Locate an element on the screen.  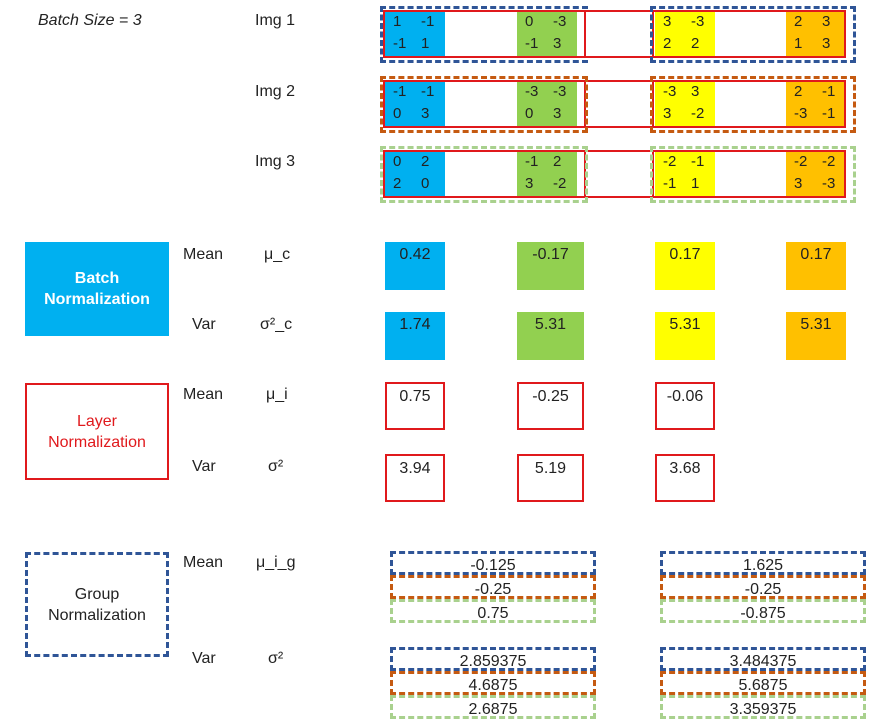
feature-map-cell: -2 -1 -1 1 is located at coordinates (685, 174).